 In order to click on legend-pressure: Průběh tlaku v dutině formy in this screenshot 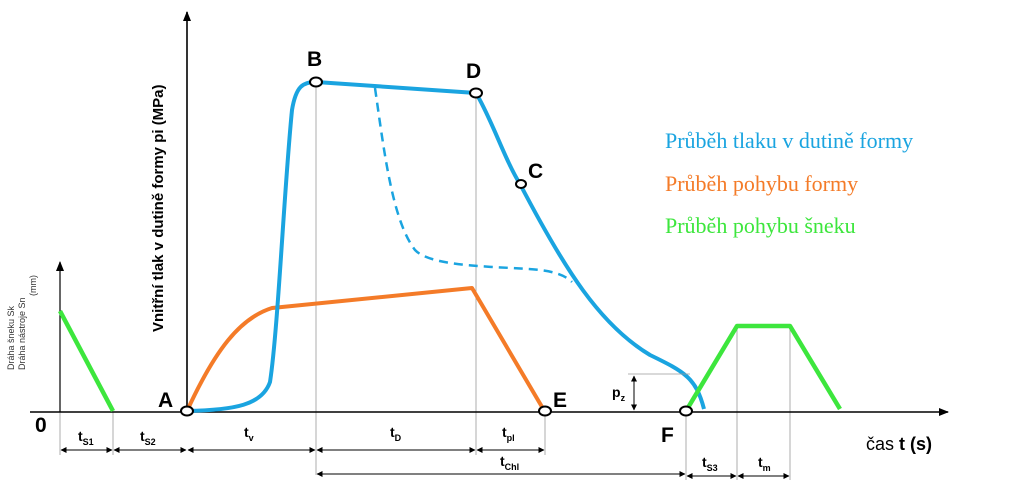, I will do `click(789, 140)`.